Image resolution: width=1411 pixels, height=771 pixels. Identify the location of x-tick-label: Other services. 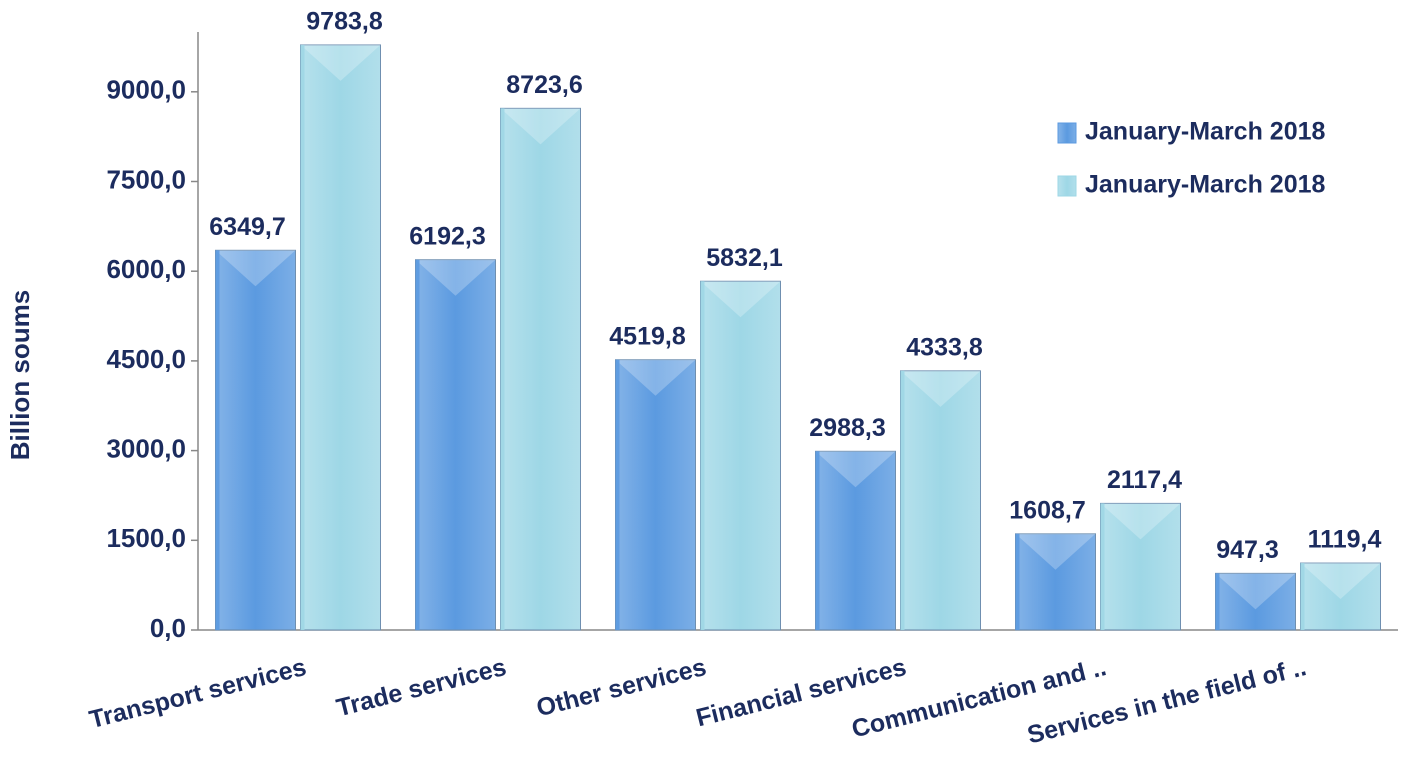
(621, 687).